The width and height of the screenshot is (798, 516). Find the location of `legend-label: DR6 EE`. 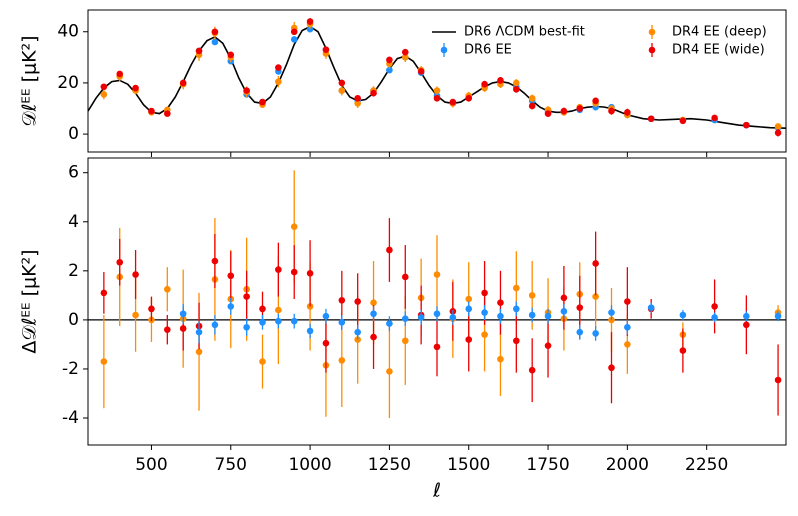

legend-label: DR6 EE is located at coordinates (488, 50).